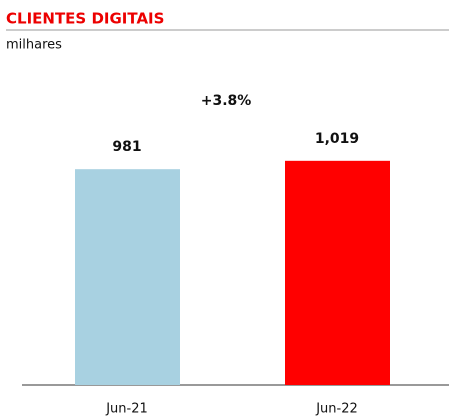 This screenshot has height=418, width=449. What do you see at coordinates (126, 409) in the screenshot?
I see `x-tick-label: Jun-21` at bounding box center [126, 409].